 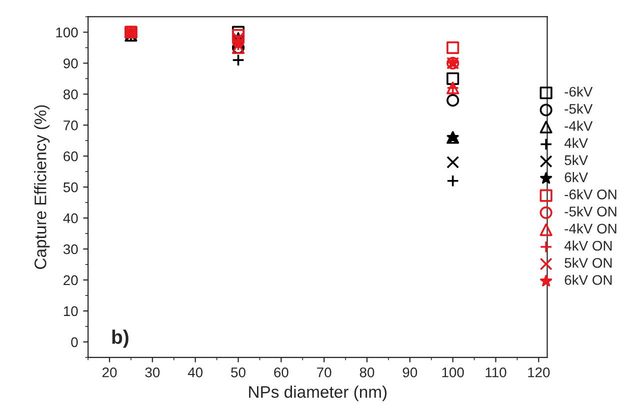 I want to click on x-tick-label: 30, so click(x=152, y=372).